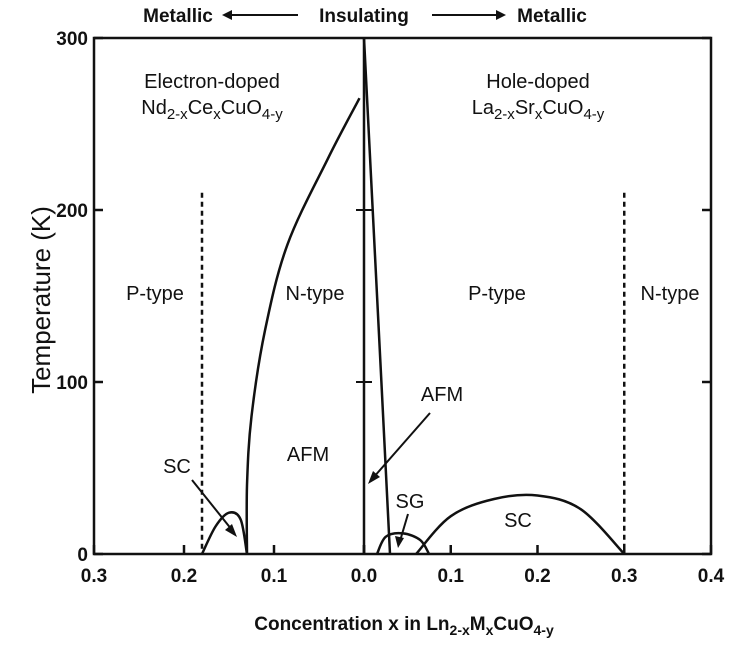 The height and width of the screenshot is (645, 730). I want to click on region-label-sg: SG, so click(410, 502).